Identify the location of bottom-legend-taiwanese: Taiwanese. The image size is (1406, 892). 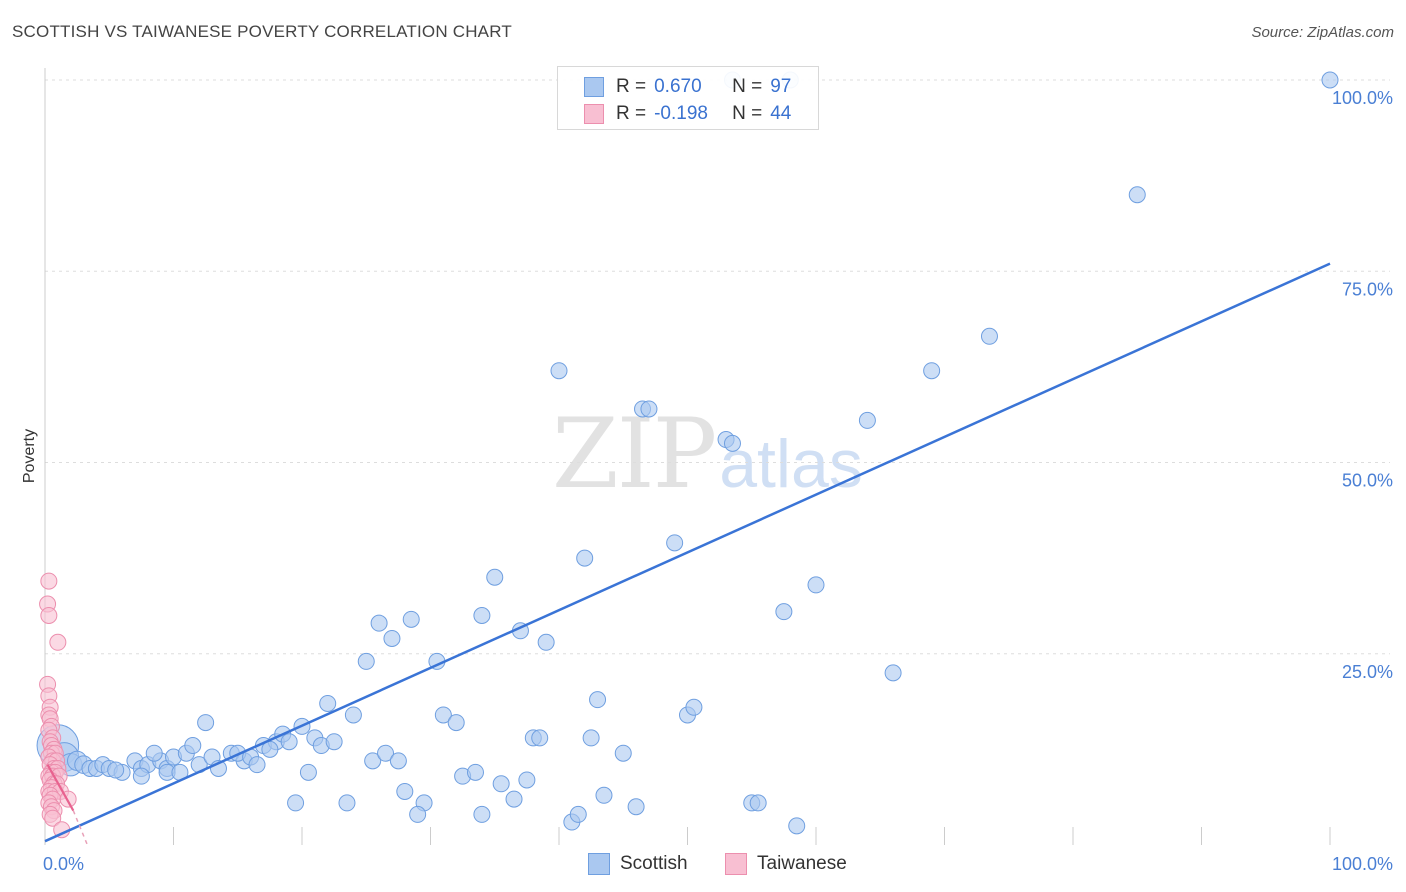
(786, 864).